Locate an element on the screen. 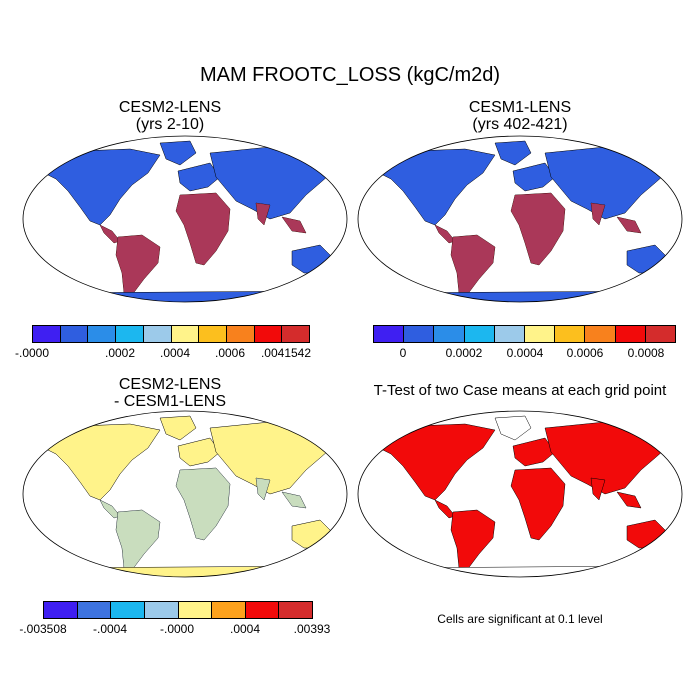 Image resolution: width=700 pixels, height=700 pixels. figure-title: MAM FROOTC_LOSS (kgC/m2d) is located at coordinates (350, 75).